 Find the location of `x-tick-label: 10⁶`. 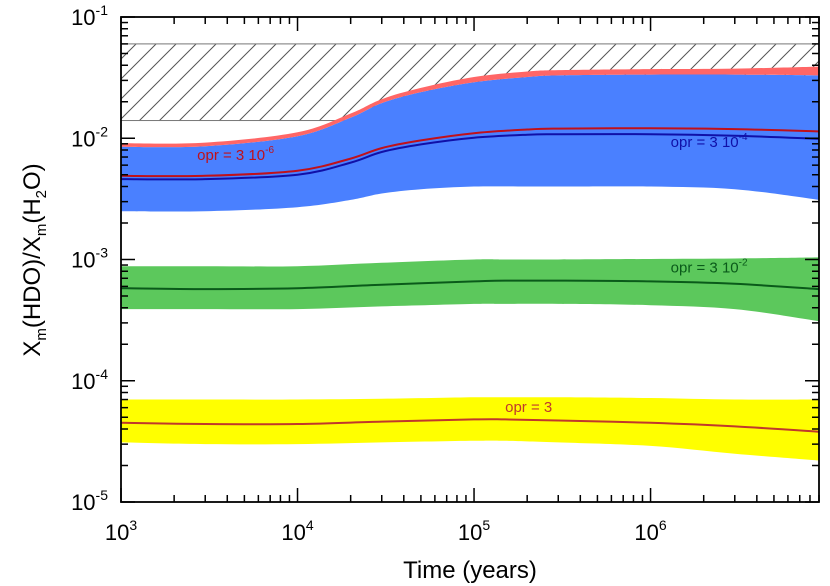

x-tick-label: 10⁶ is located at coordinates (650, 531).